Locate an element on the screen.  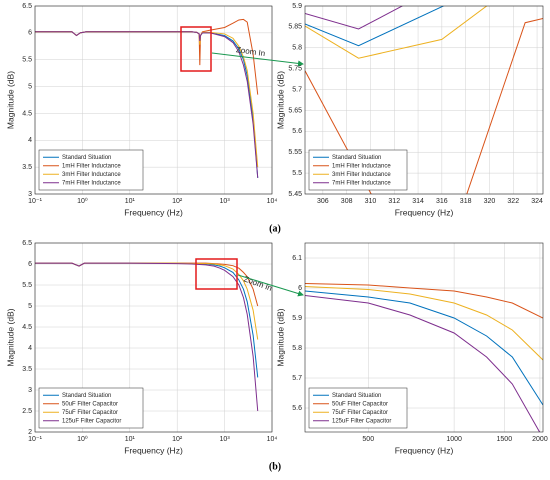
x-tick-label: 308 is located at coordinates (347, 201).